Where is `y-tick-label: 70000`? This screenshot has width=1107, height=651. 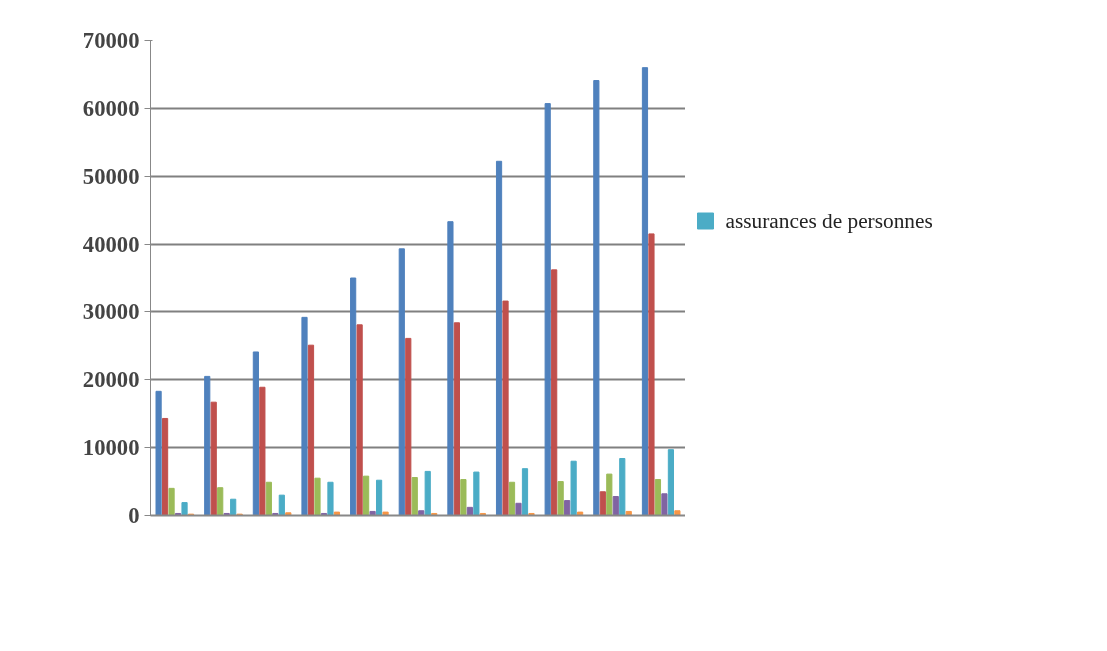 y-tick-label: 70000 is located at coordinates (111, 40).